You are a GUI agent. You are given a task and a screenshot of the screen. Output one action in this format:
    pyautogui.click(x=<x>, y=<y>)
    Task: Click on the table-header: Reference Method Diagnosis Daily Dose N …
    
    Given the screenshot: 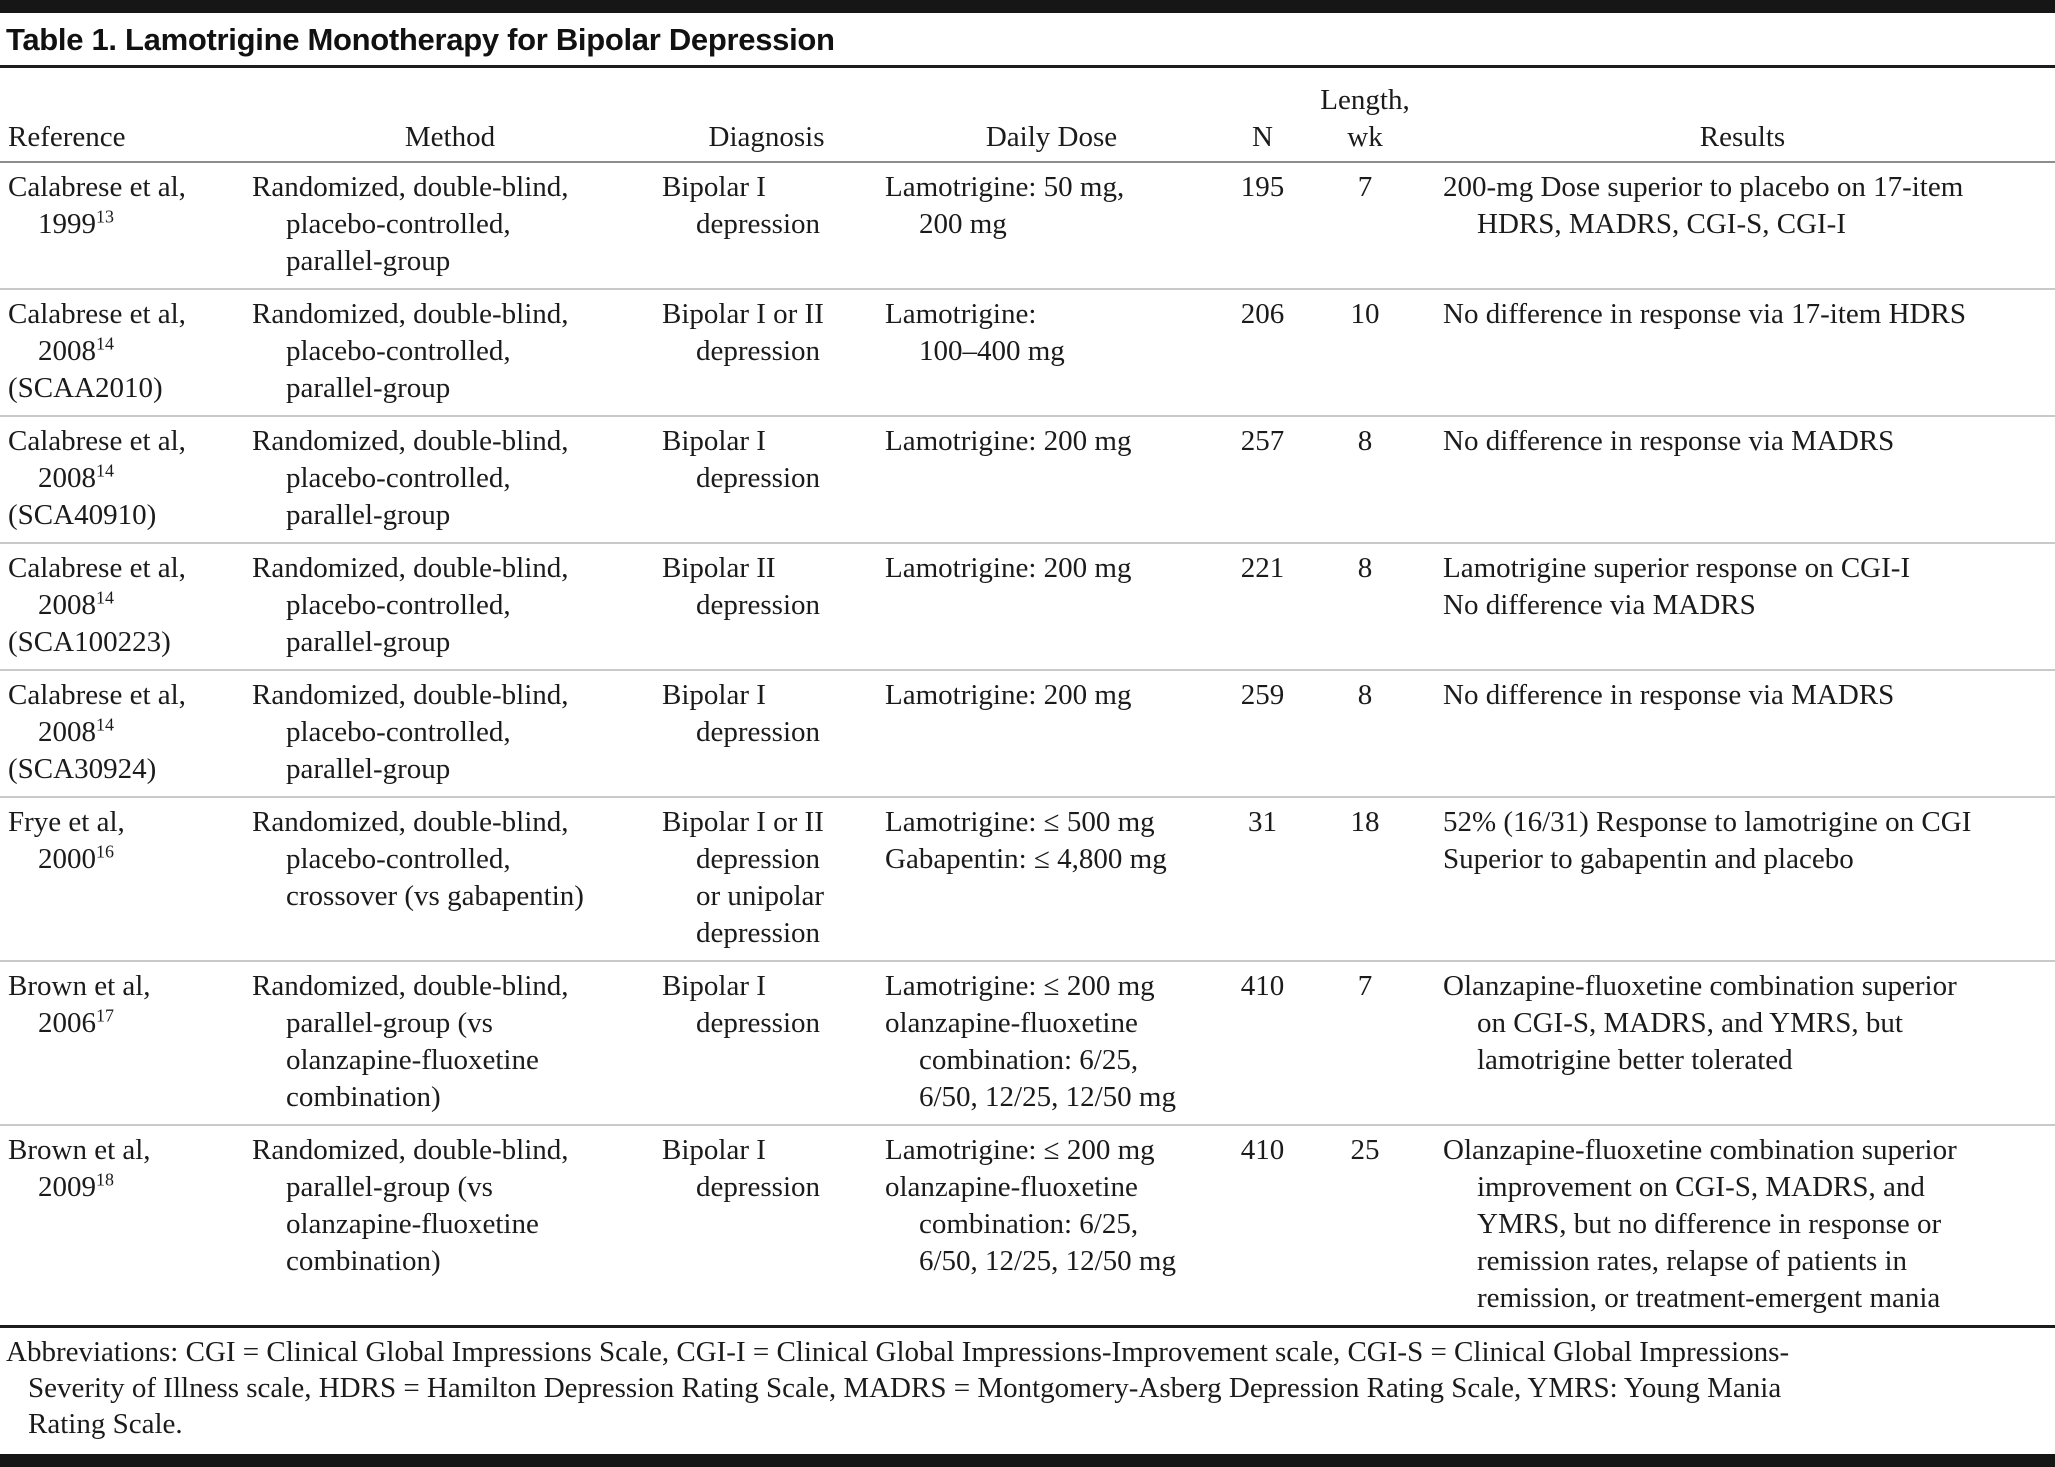 What is the action you would take?
    pyautogui.click(x=1027, y=115)
    